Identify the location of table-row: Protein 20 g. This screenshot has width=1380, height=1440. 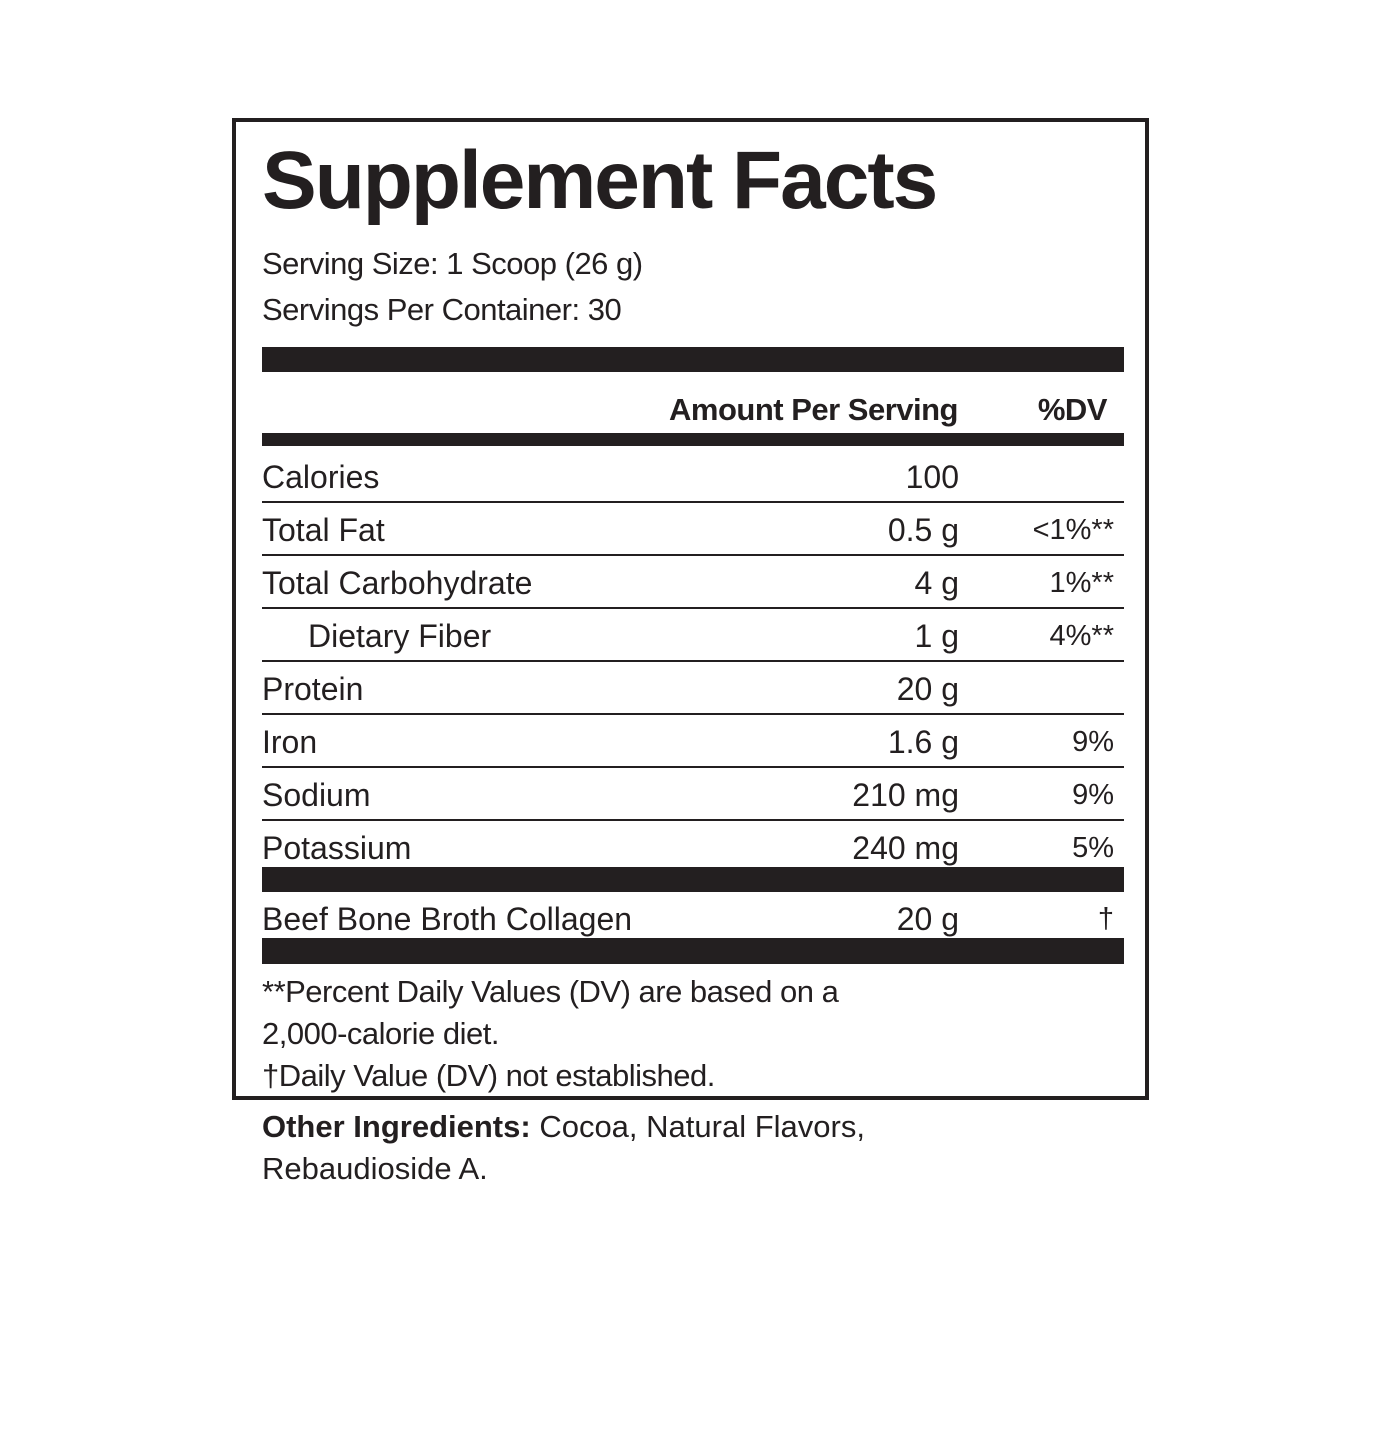
(693, 688).